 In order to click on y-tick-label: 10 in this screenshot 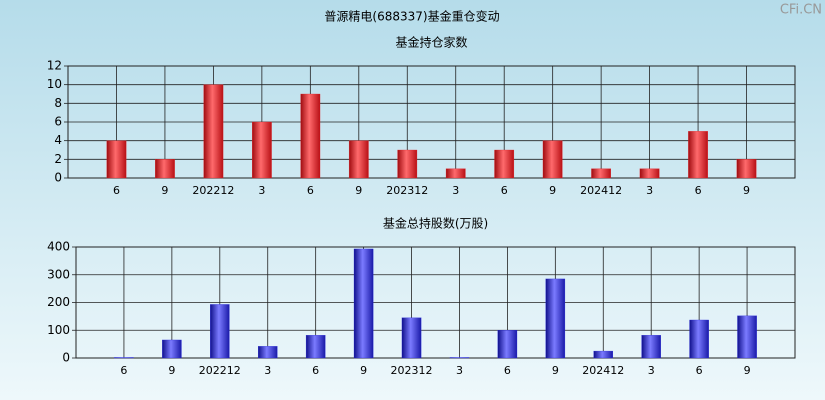, I will do `click(54, 84)`.